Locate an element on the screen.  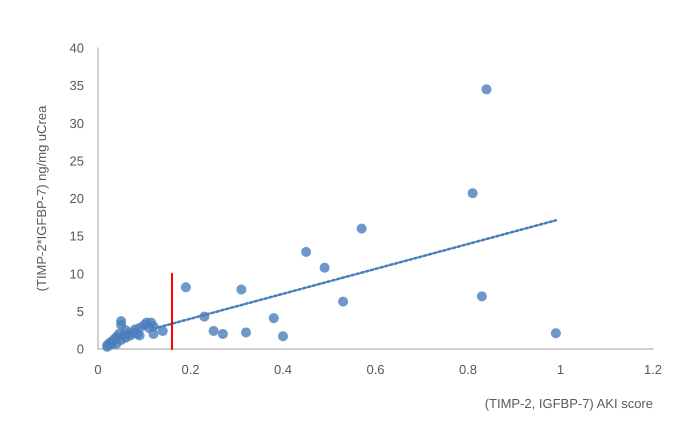
x-tick-label: 0.2 is located at coordinates (190, 369).